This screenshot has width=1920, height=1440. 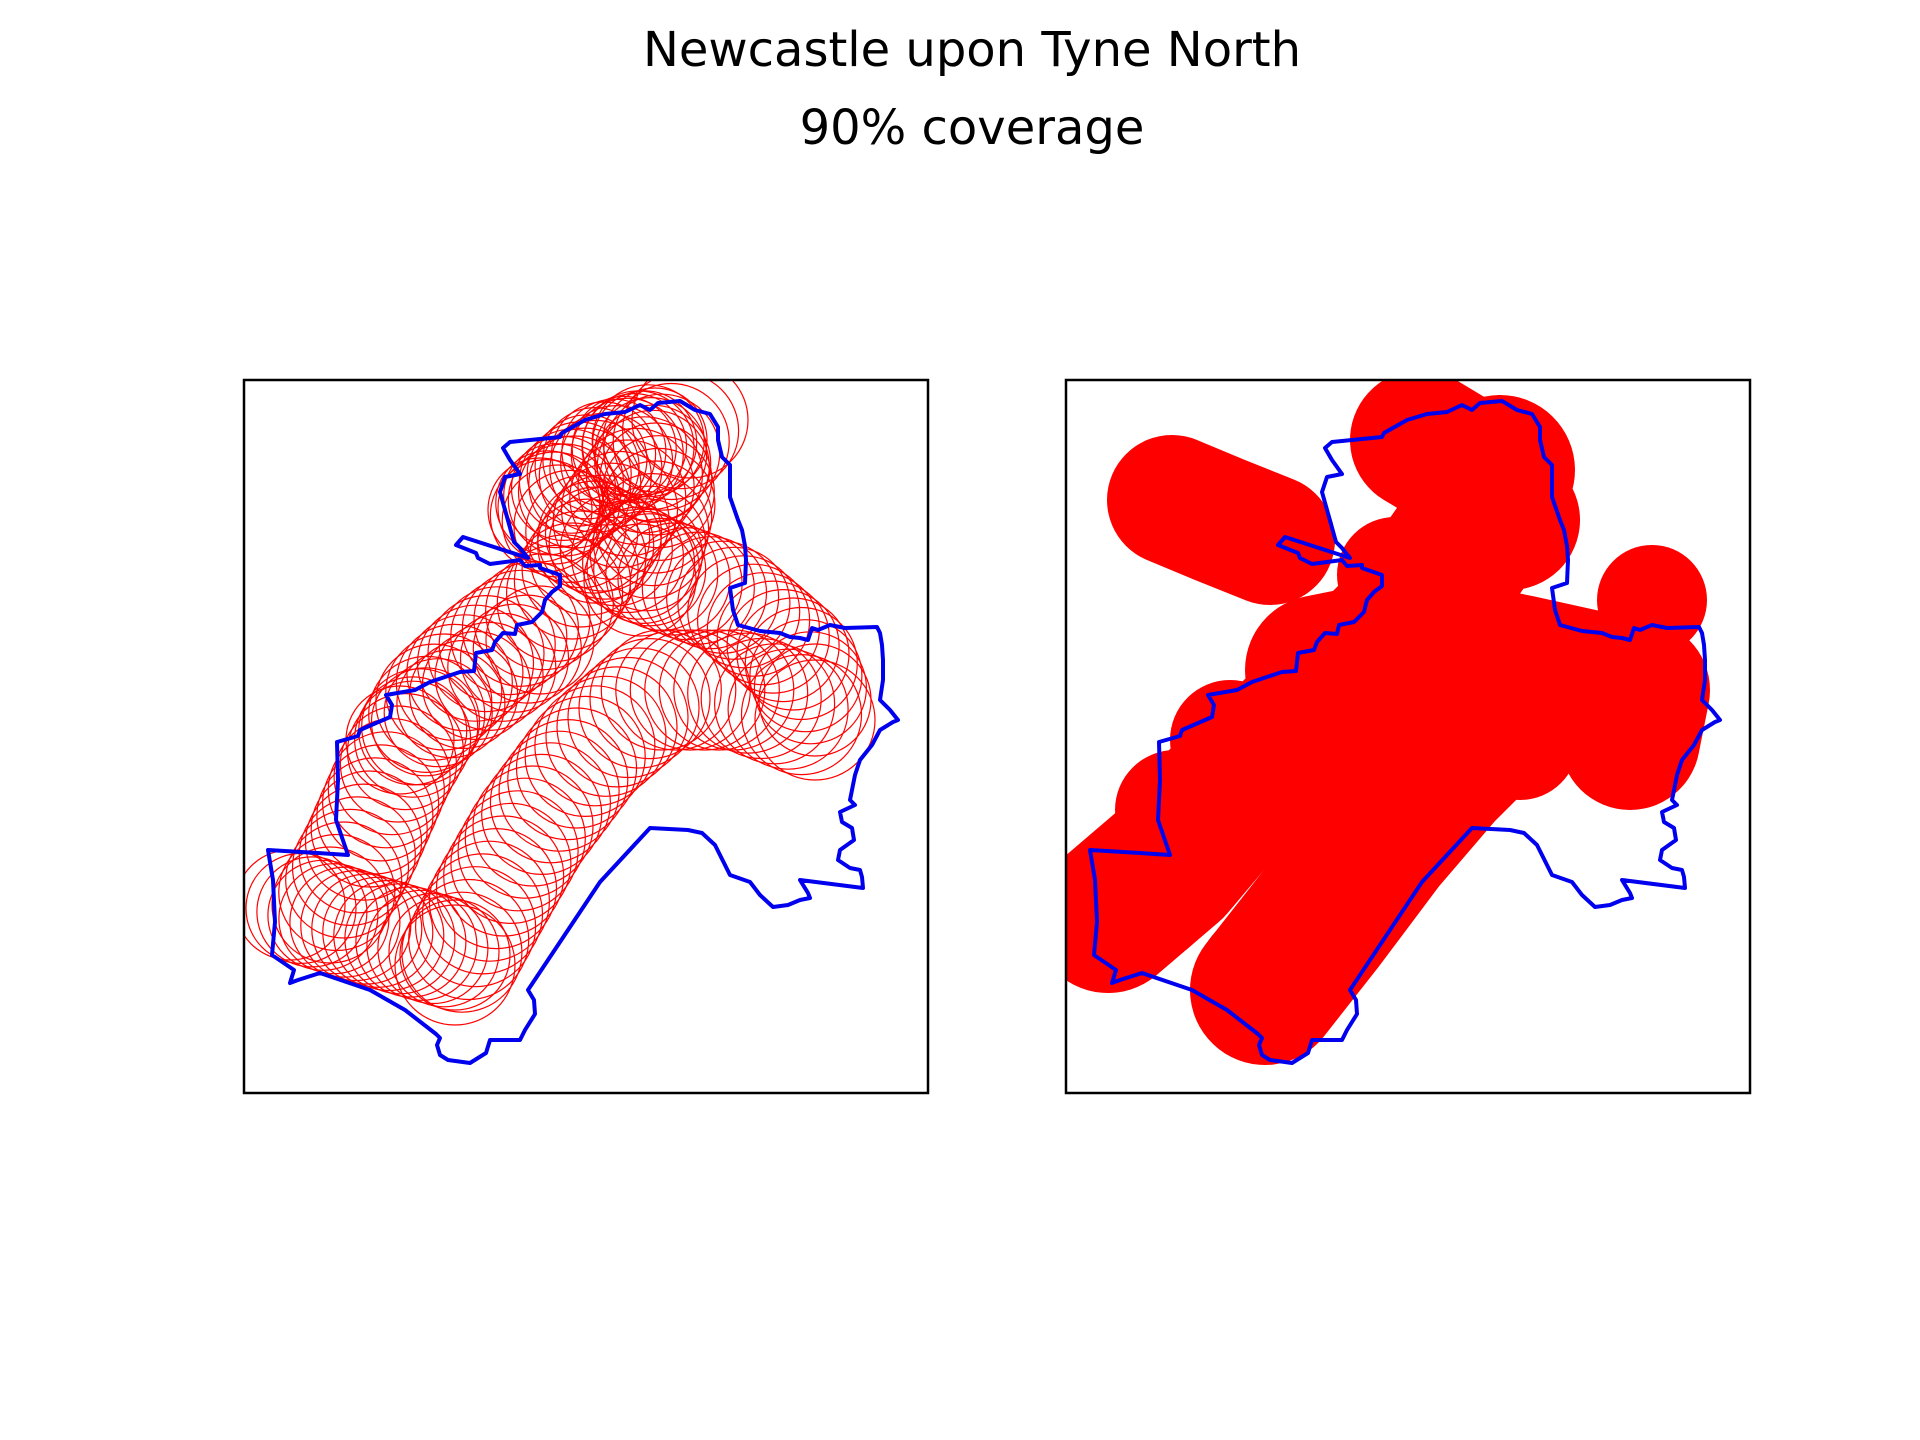 I want to click on coverage-circle-outlines, so click(x=560, y=703).